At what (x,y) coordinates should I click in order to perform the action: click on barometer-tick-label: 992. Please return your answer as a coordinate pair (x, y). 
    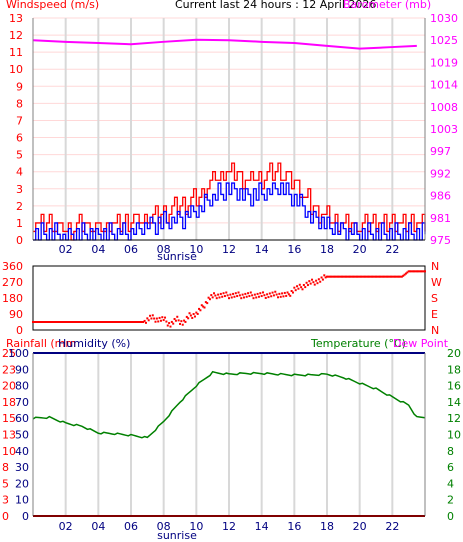
    Looking at the image, I should click on (440, 173).